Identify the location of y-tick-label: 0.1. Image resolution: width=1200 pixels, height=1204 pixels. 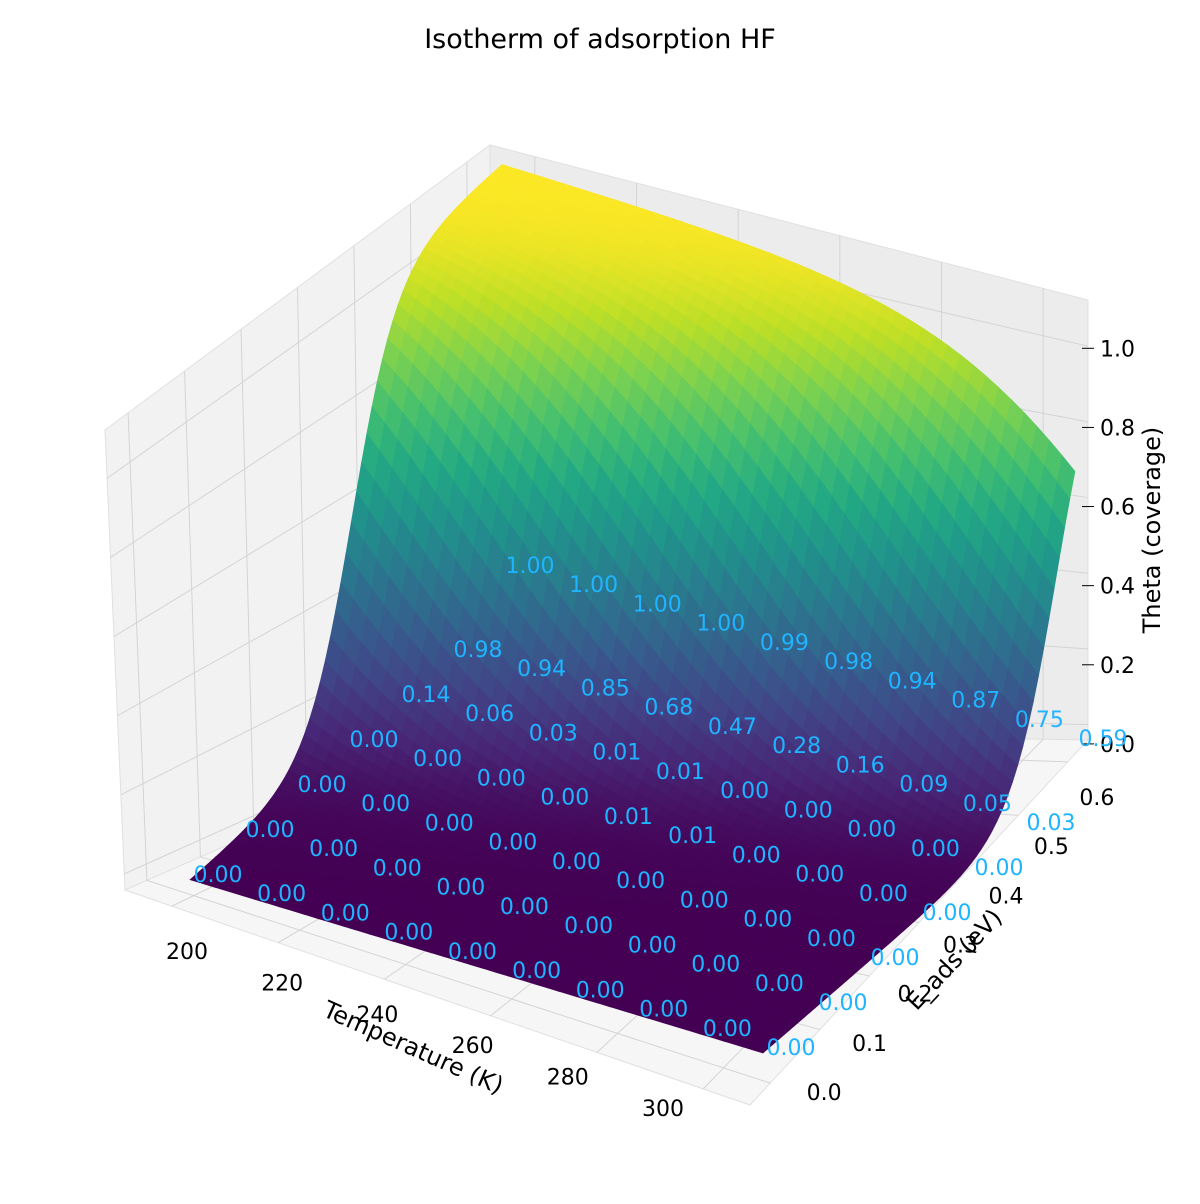
(869, 1044).